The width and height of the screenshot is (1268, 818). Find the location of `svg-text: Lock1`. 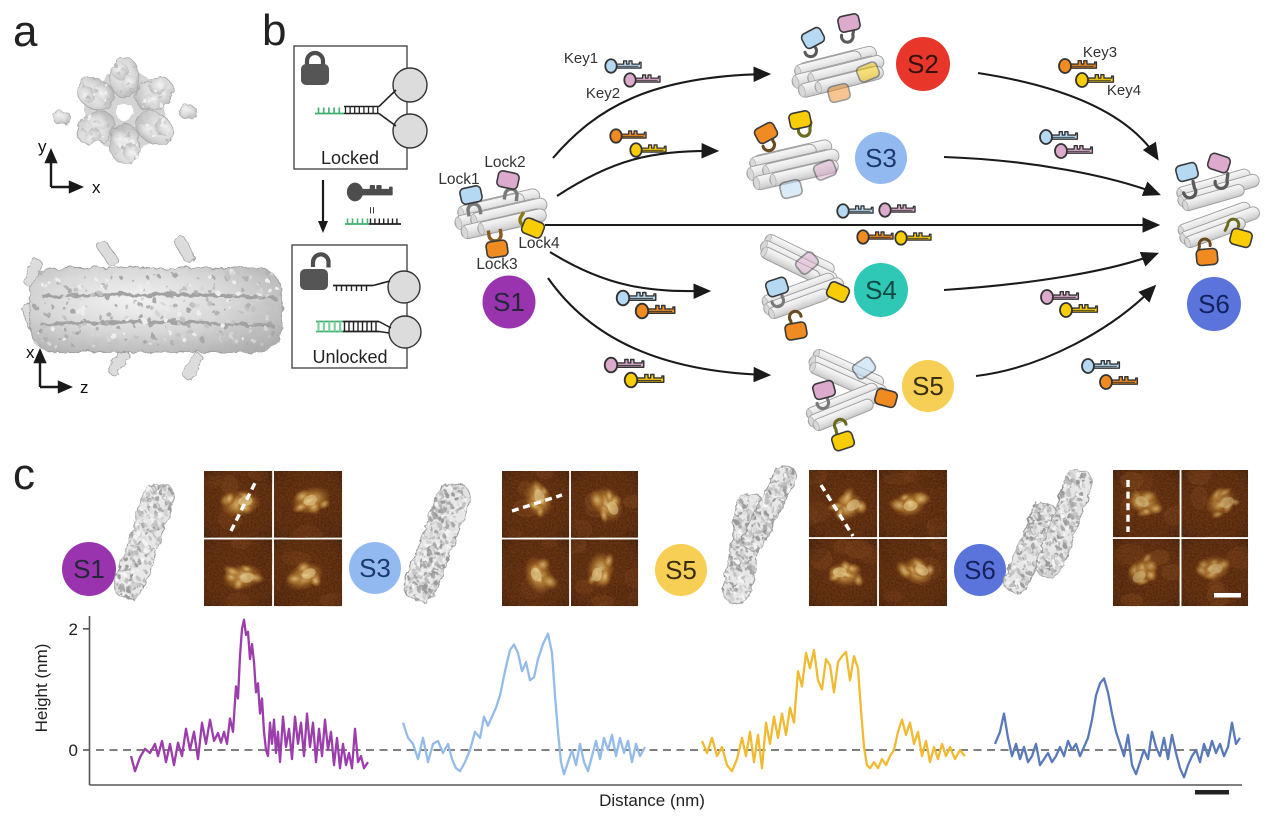

svg-text: Lock1 is located at coordinates (458, 179).